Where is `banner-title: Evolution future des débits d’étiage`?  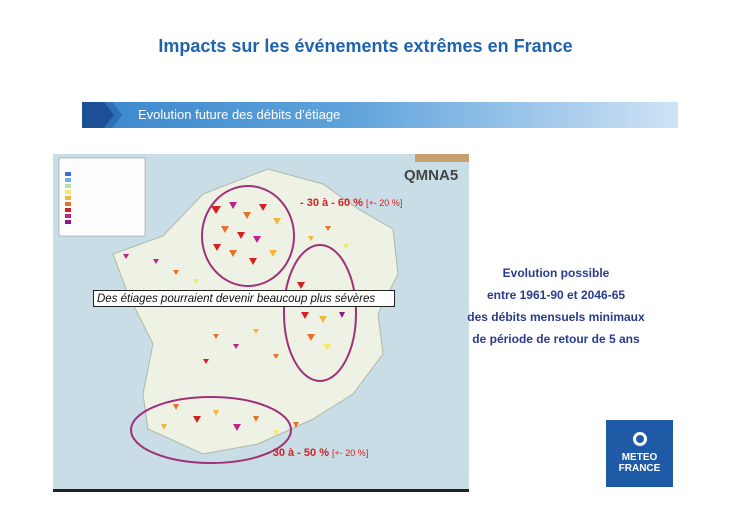 banner-title: Evolution future des débits d’étiage is located at coordinates (239, 114).